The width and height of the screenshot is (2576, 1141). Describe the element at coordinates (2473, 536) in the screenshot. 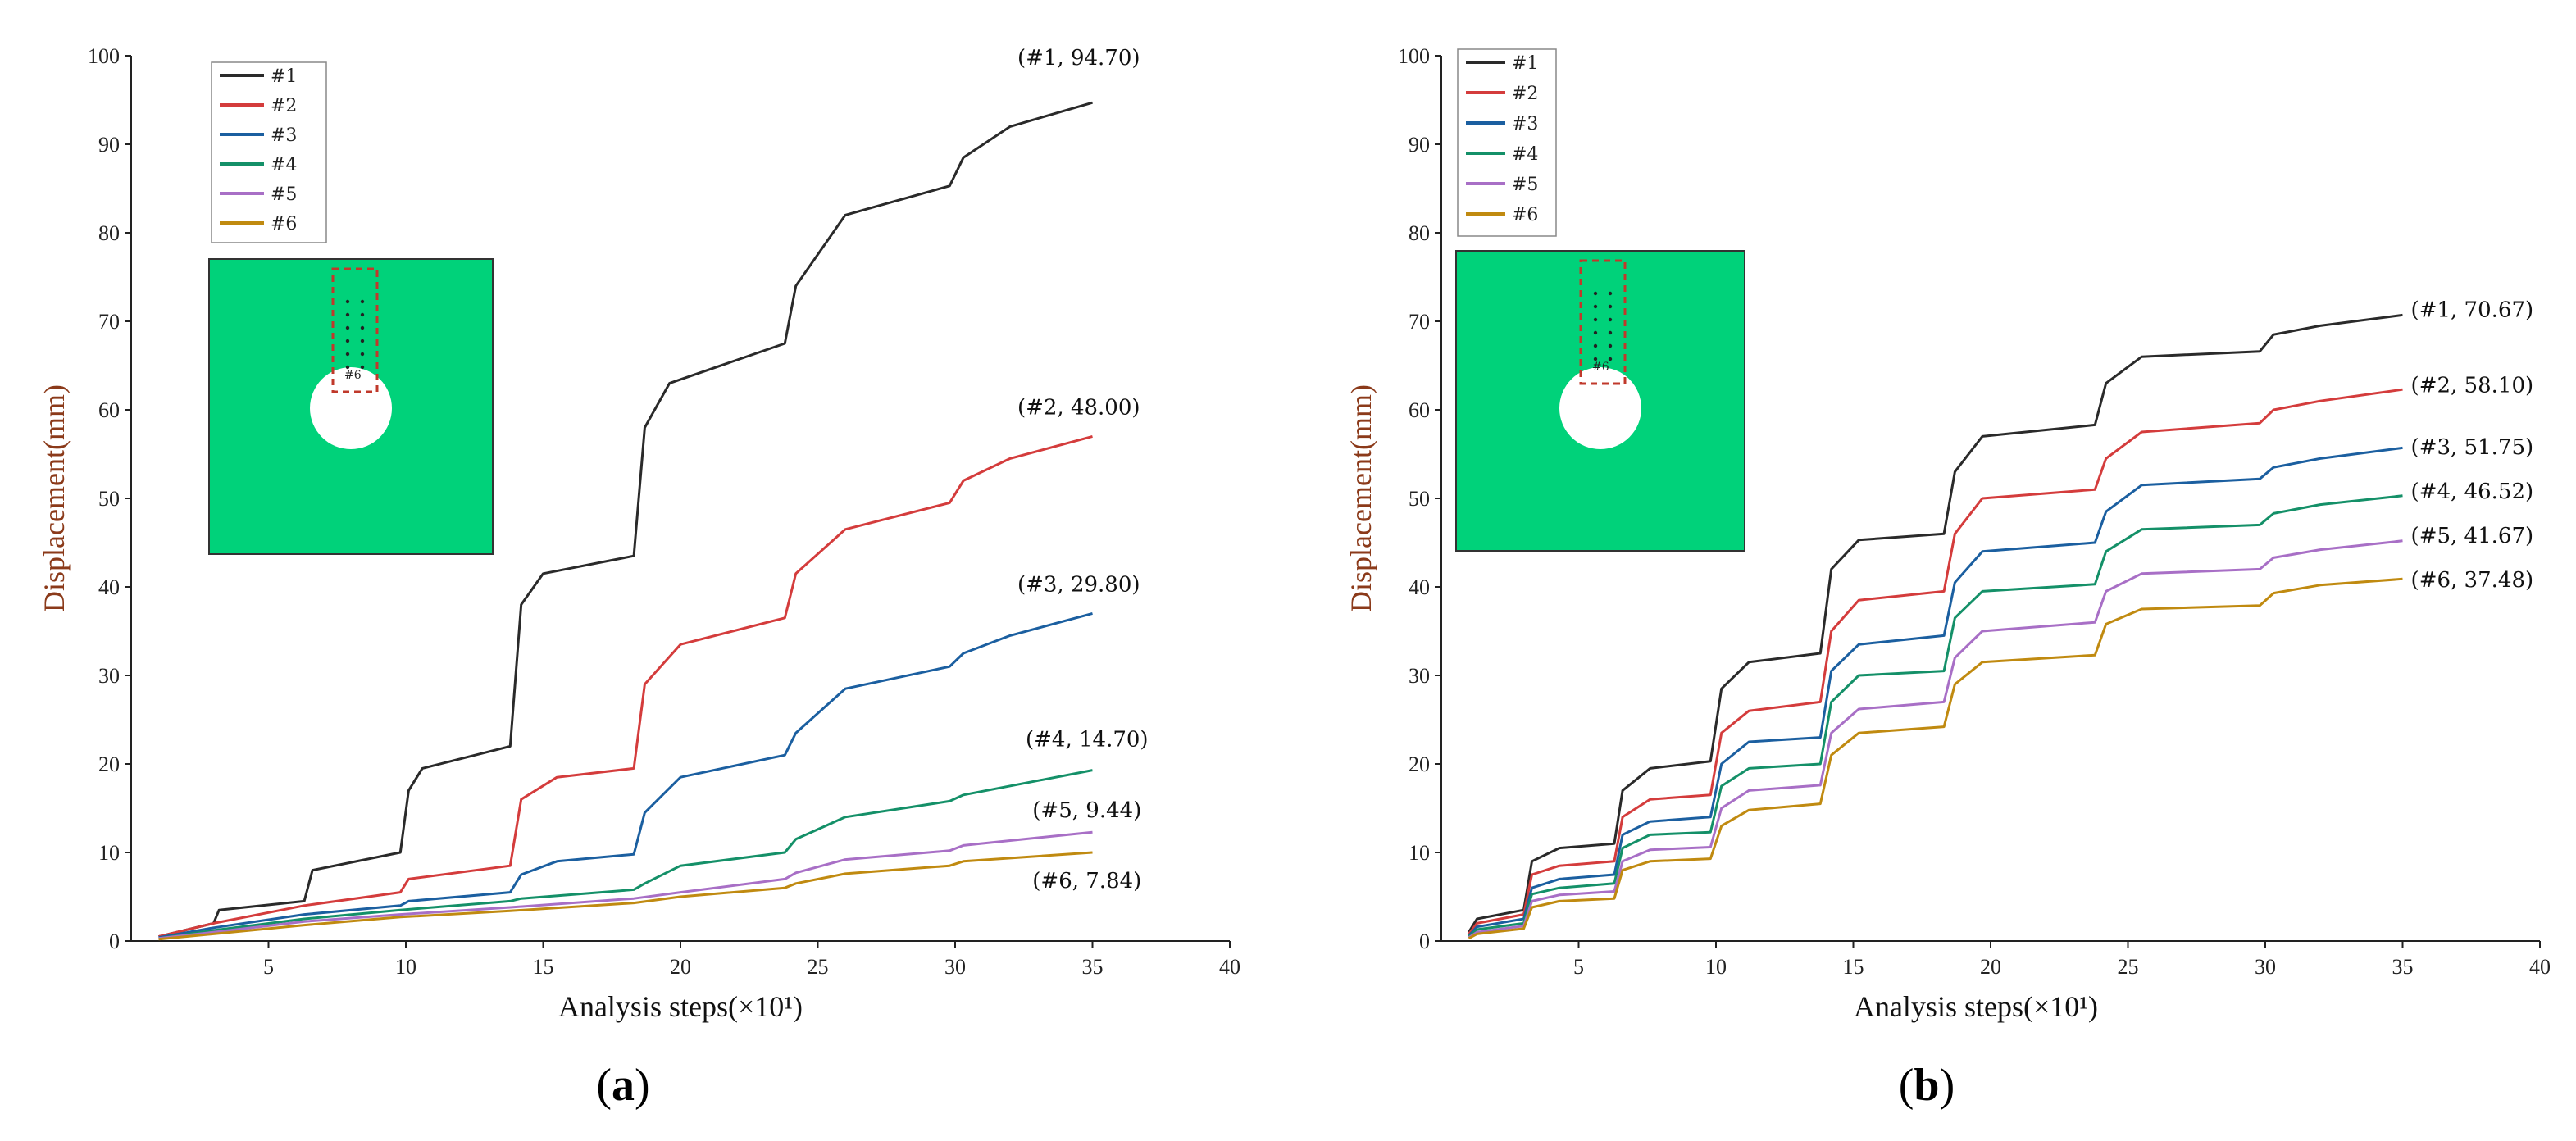

I see `data-label: (#5, 41.67)` at that location.